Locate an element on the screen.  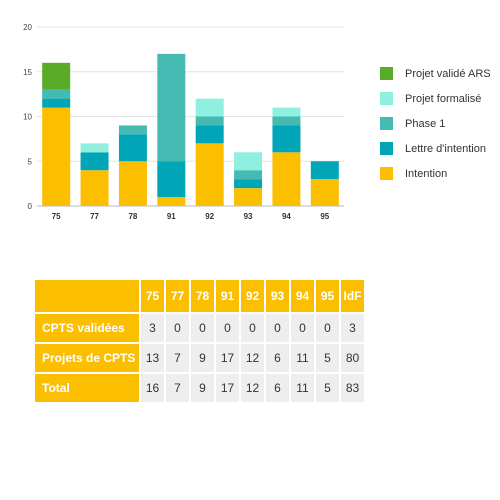
legend-item-lettre-intention: Lettre d'intention is located at coordinates (440, 148).